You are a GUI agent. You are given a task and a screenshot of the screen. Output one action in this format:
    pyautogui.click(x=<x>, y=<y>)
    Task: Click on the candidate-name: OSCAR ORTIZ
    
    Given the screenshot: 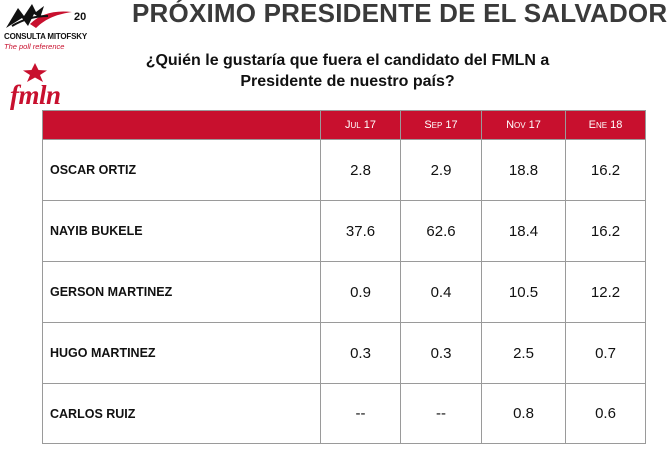 What is the action you would take?
    pyautogui.click(x=181, y=170)
    